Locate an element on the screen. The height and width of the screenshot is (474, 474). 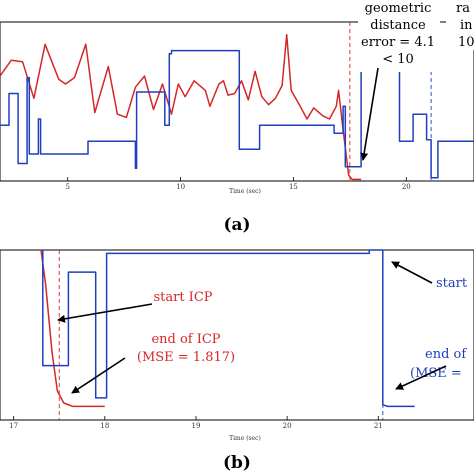
panel-a-x-tick-label-3: 20 is located at coordinates (406, 187).